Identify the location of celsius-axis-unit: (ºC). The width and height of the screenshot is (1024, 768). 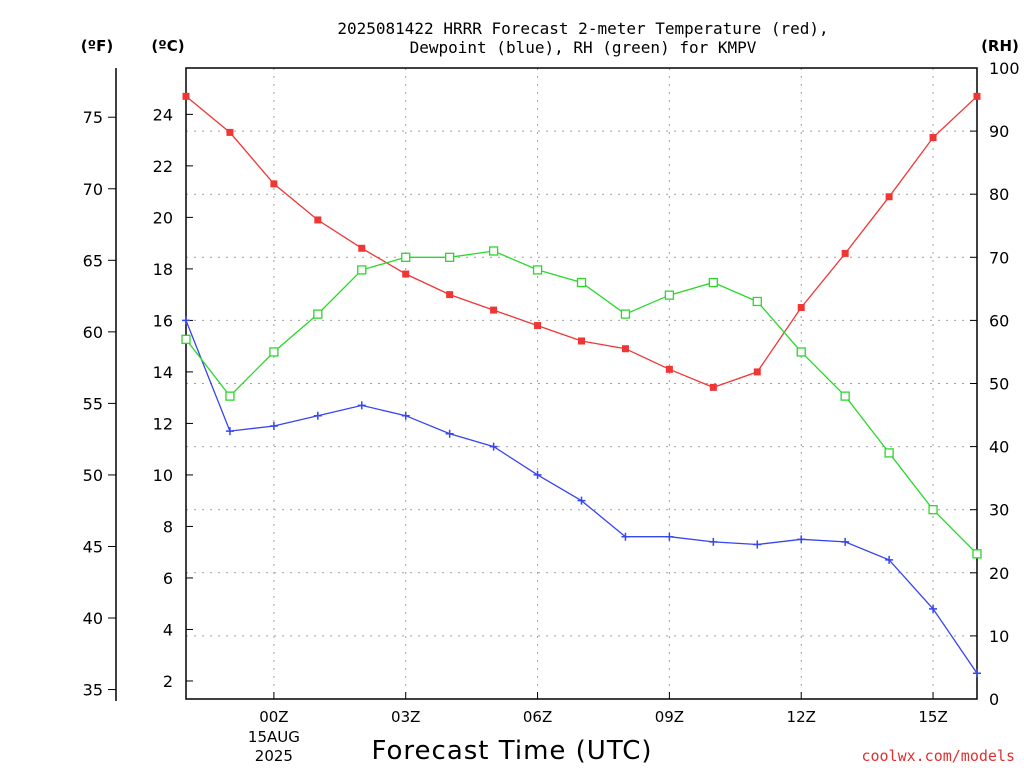
(167, 46).